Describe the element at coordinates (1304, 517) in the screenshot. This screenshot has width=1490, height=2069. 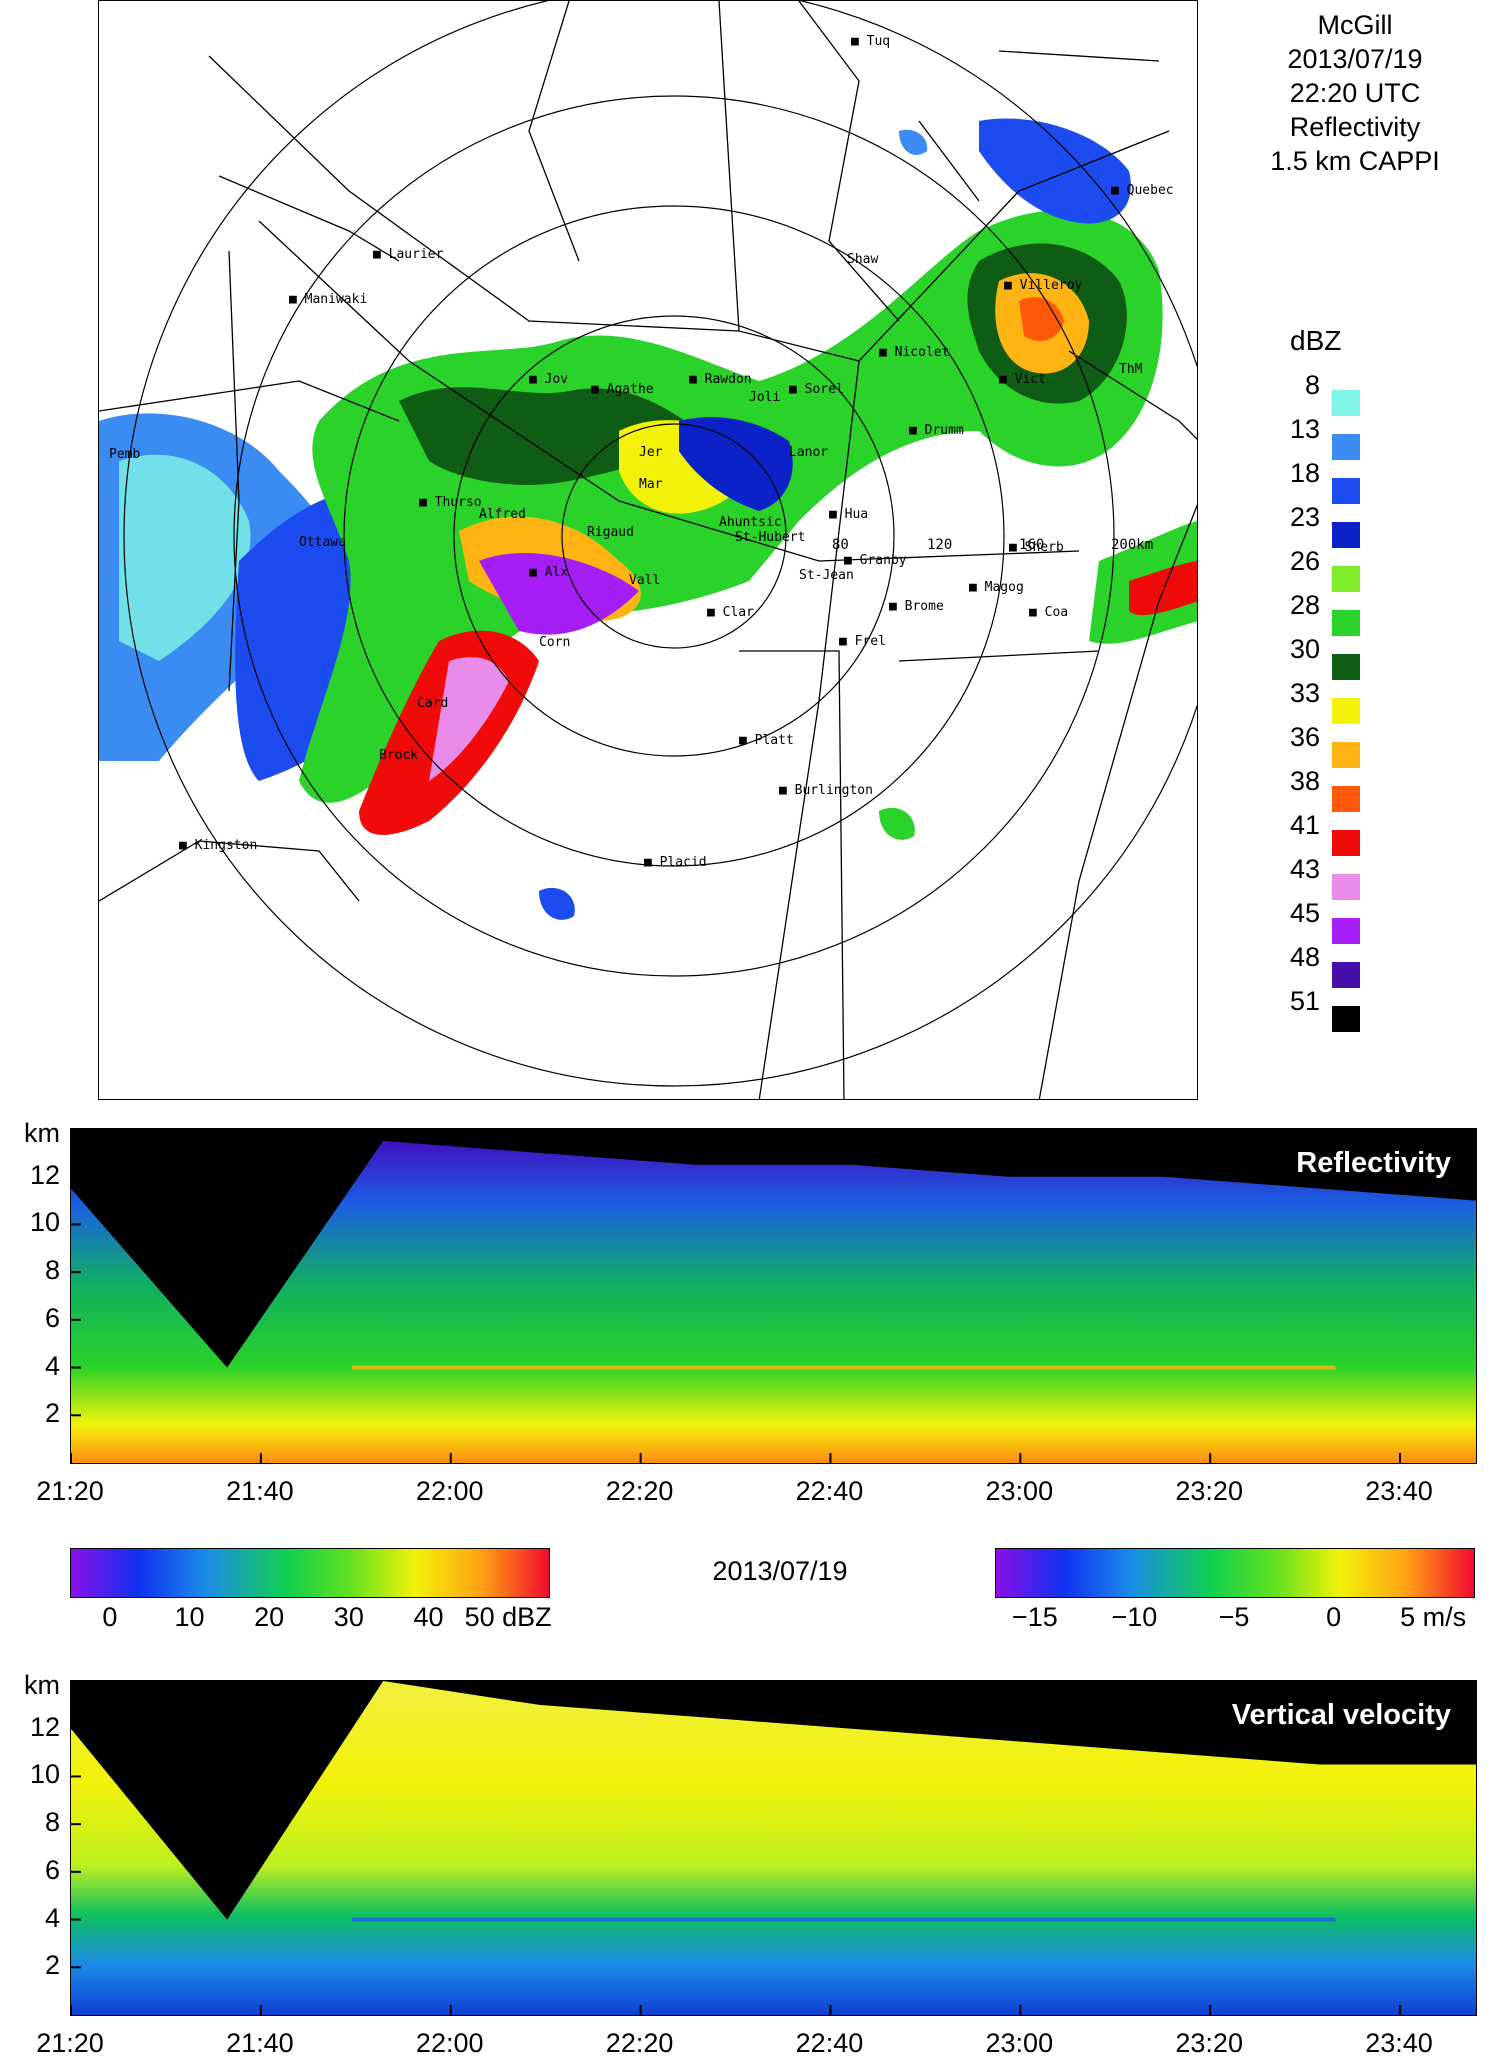
I see `legend-label: 23` at that location.